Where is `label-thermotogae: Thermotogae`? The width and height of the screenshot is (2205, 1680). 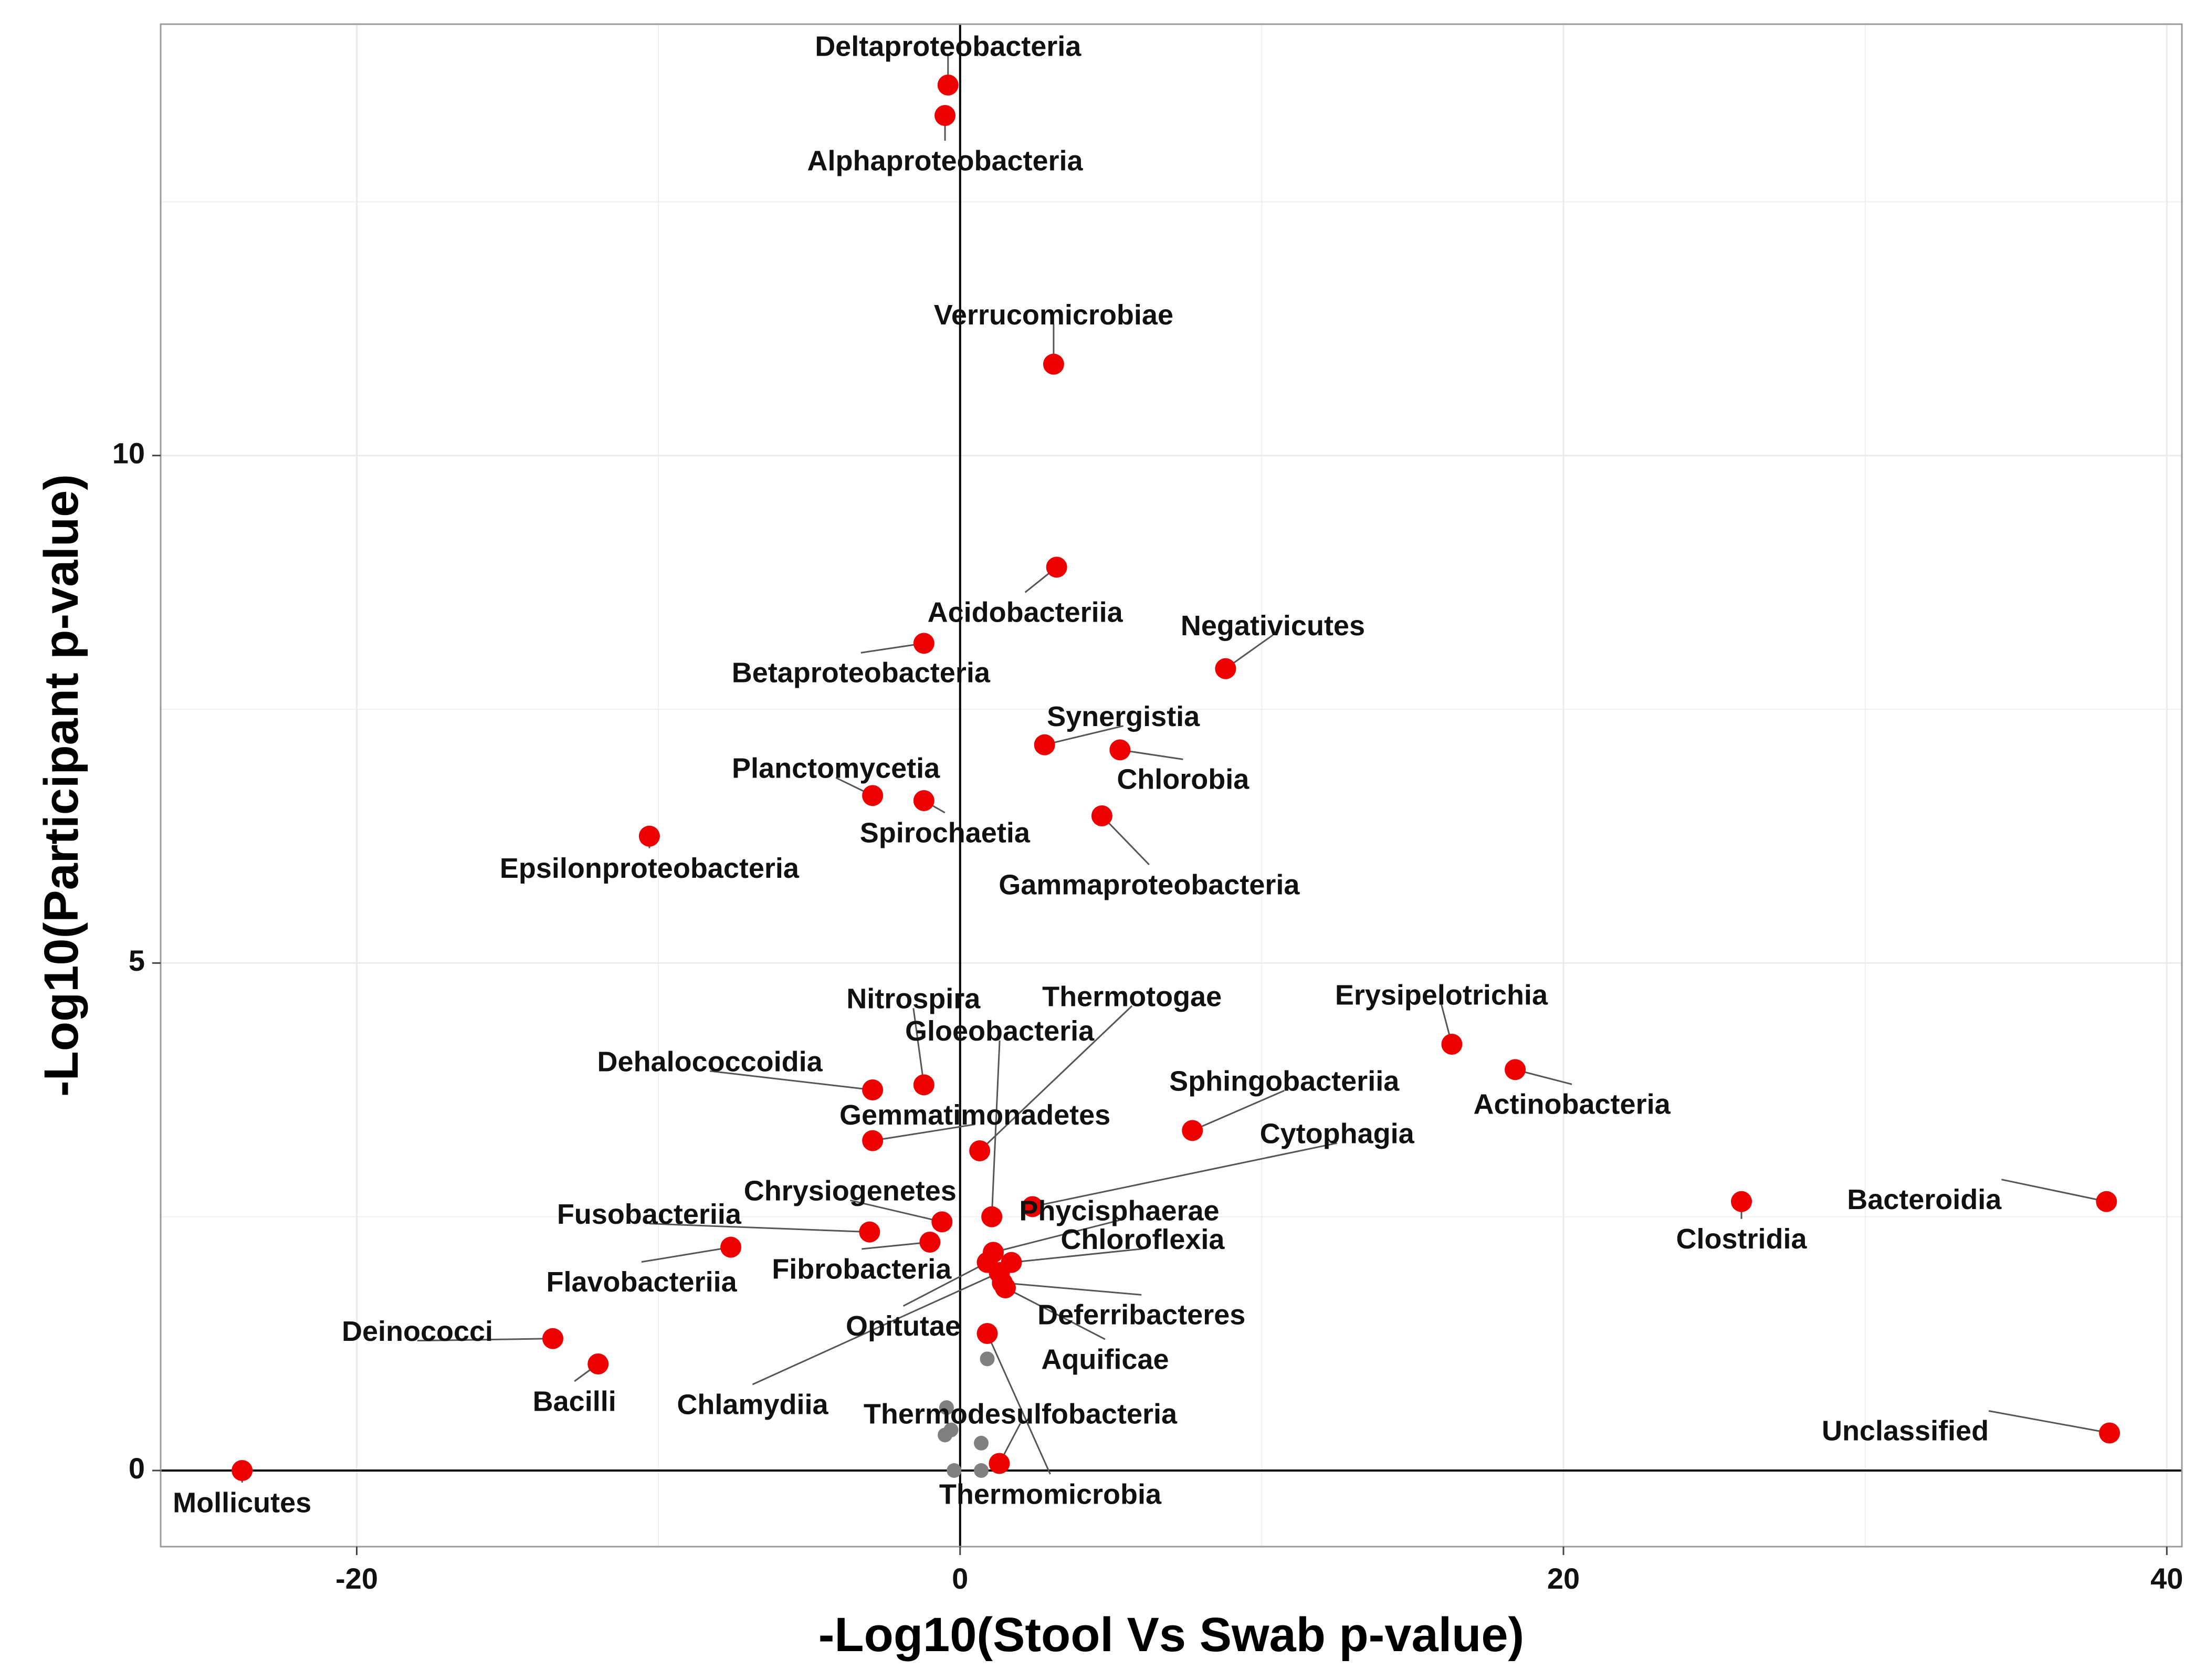 label-thermotogae: Thermotogae is located at coordinates (1132, 996).